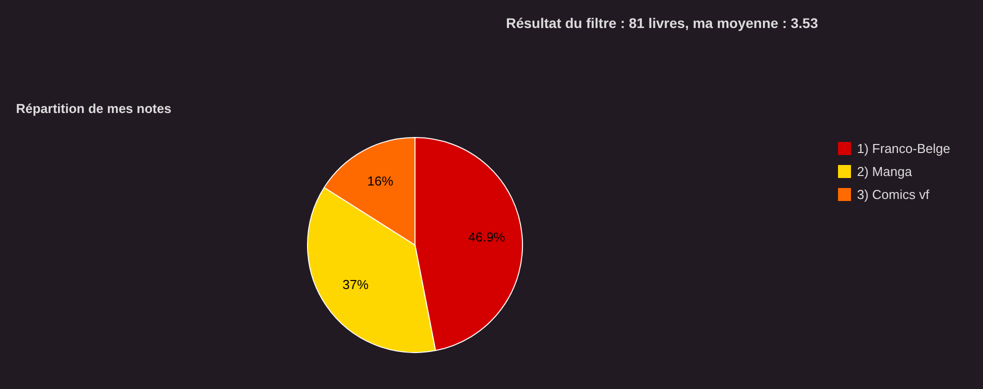 The width and height of the screenshot is (983, 389). Describe the element at coordinates (662, 23) in the screenshot. I see `chart-title: Résultat du filtre : 81 livres, ma moyenne : 3.53` at that location.